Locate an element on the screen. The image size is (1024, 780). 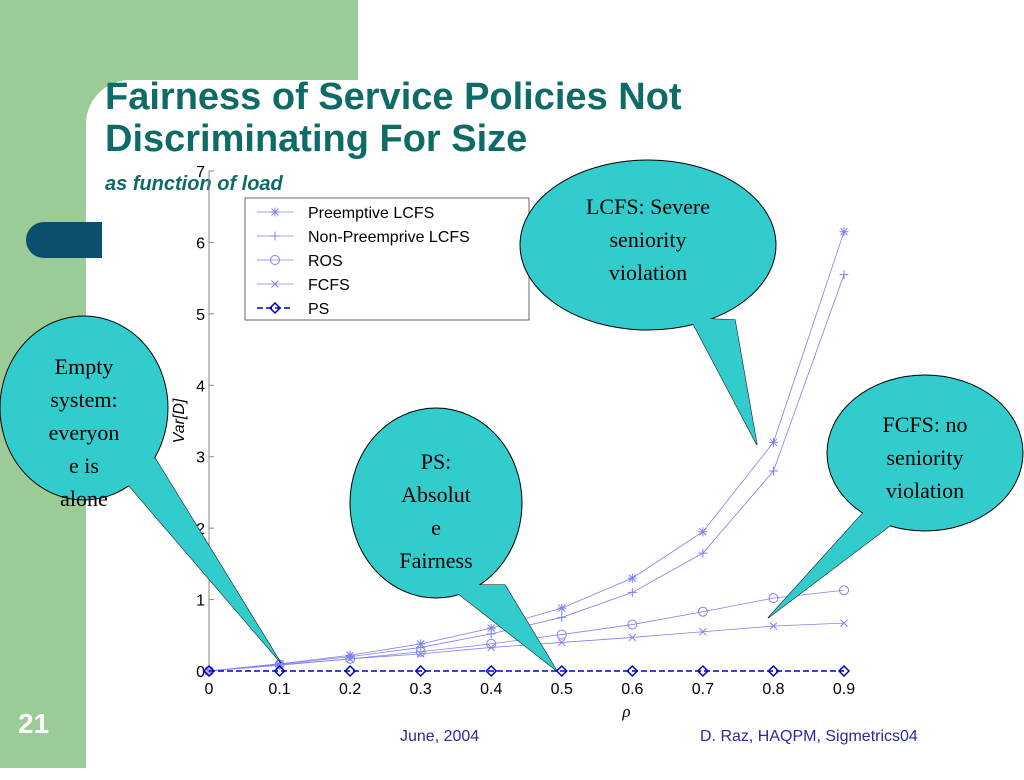
x-tick-label: 0.6 is located at coordinates (632, 689).